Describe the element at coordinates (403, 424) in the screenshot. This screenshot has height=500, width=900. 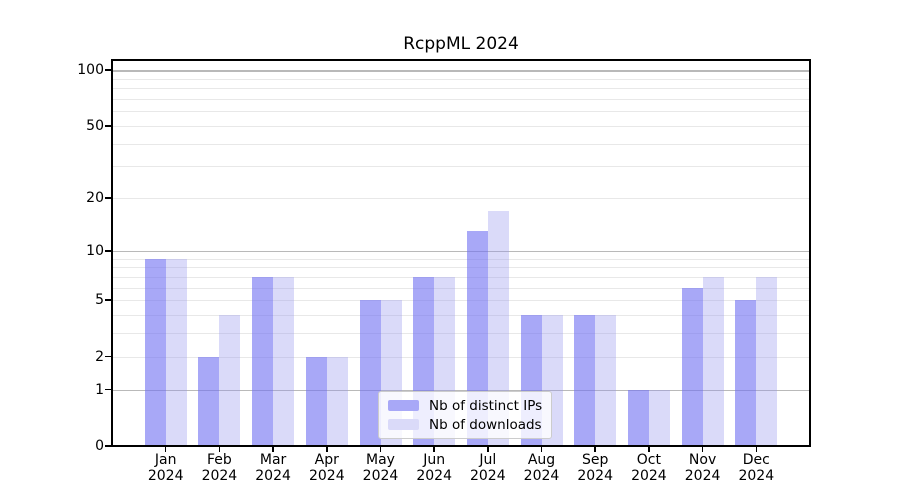
I see `legend-swatch-downloads-icon` at that location.